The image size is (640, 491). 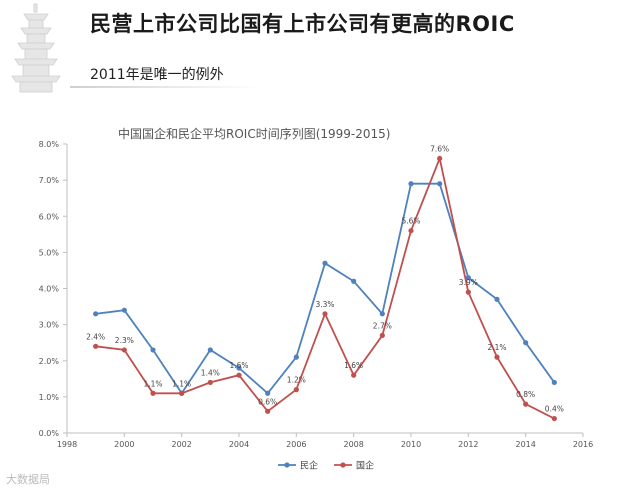 I want to click on data-label: 2.7%, so click(x=382, y=325).